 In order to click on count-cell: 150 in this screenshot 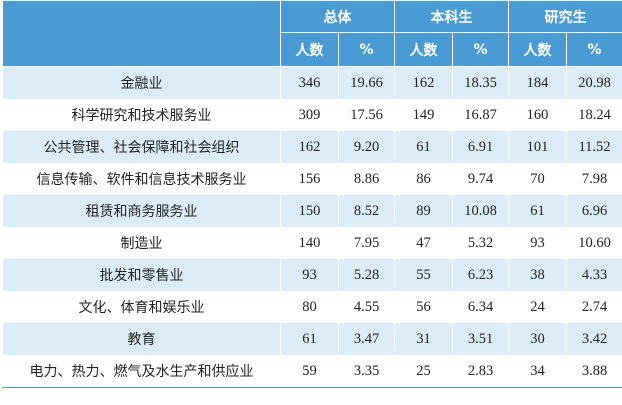, I will do `click(309, 211)`.